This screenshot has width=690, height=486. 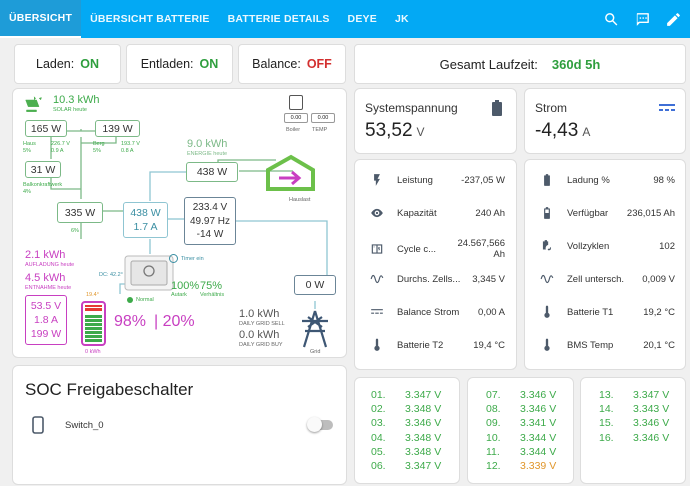 I want to click on cell-voltage-row: 10. 3.344 V, so click(x=521, y=438).